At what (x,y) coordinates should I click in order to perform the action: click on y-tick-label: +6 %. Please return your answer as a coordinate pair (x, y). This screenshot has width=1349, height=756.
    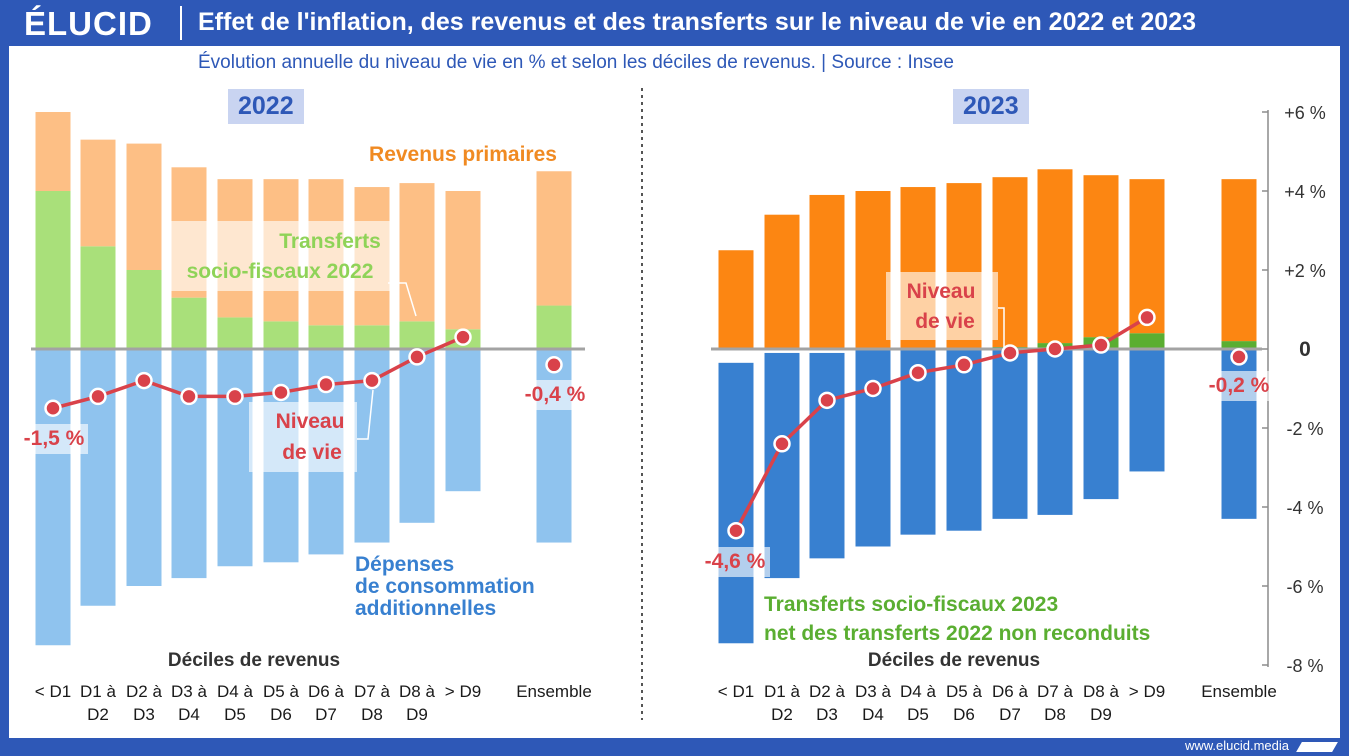
    Looking at the image, I should click on (1305, 113).